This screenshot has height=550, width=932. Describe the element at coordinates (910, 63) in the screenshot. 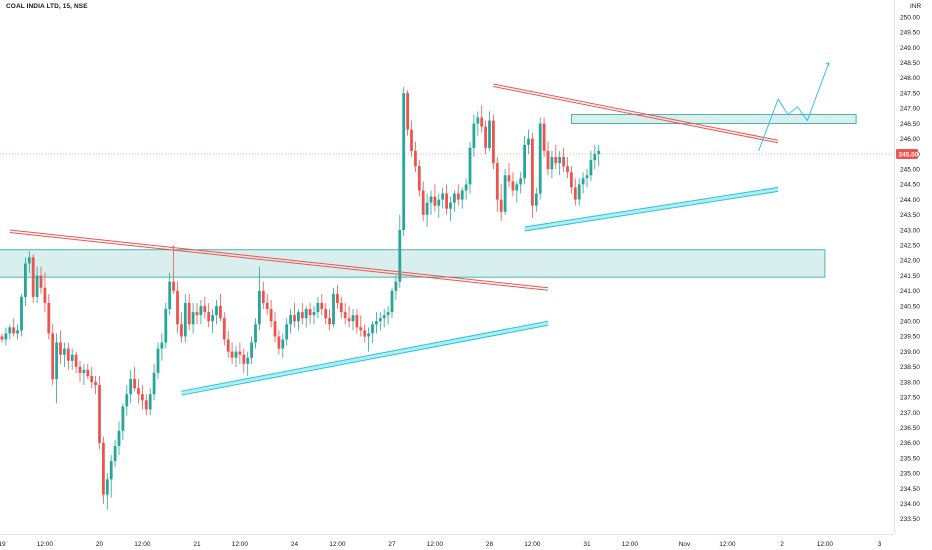

I see `price-tick-label: 248.50` at that location.